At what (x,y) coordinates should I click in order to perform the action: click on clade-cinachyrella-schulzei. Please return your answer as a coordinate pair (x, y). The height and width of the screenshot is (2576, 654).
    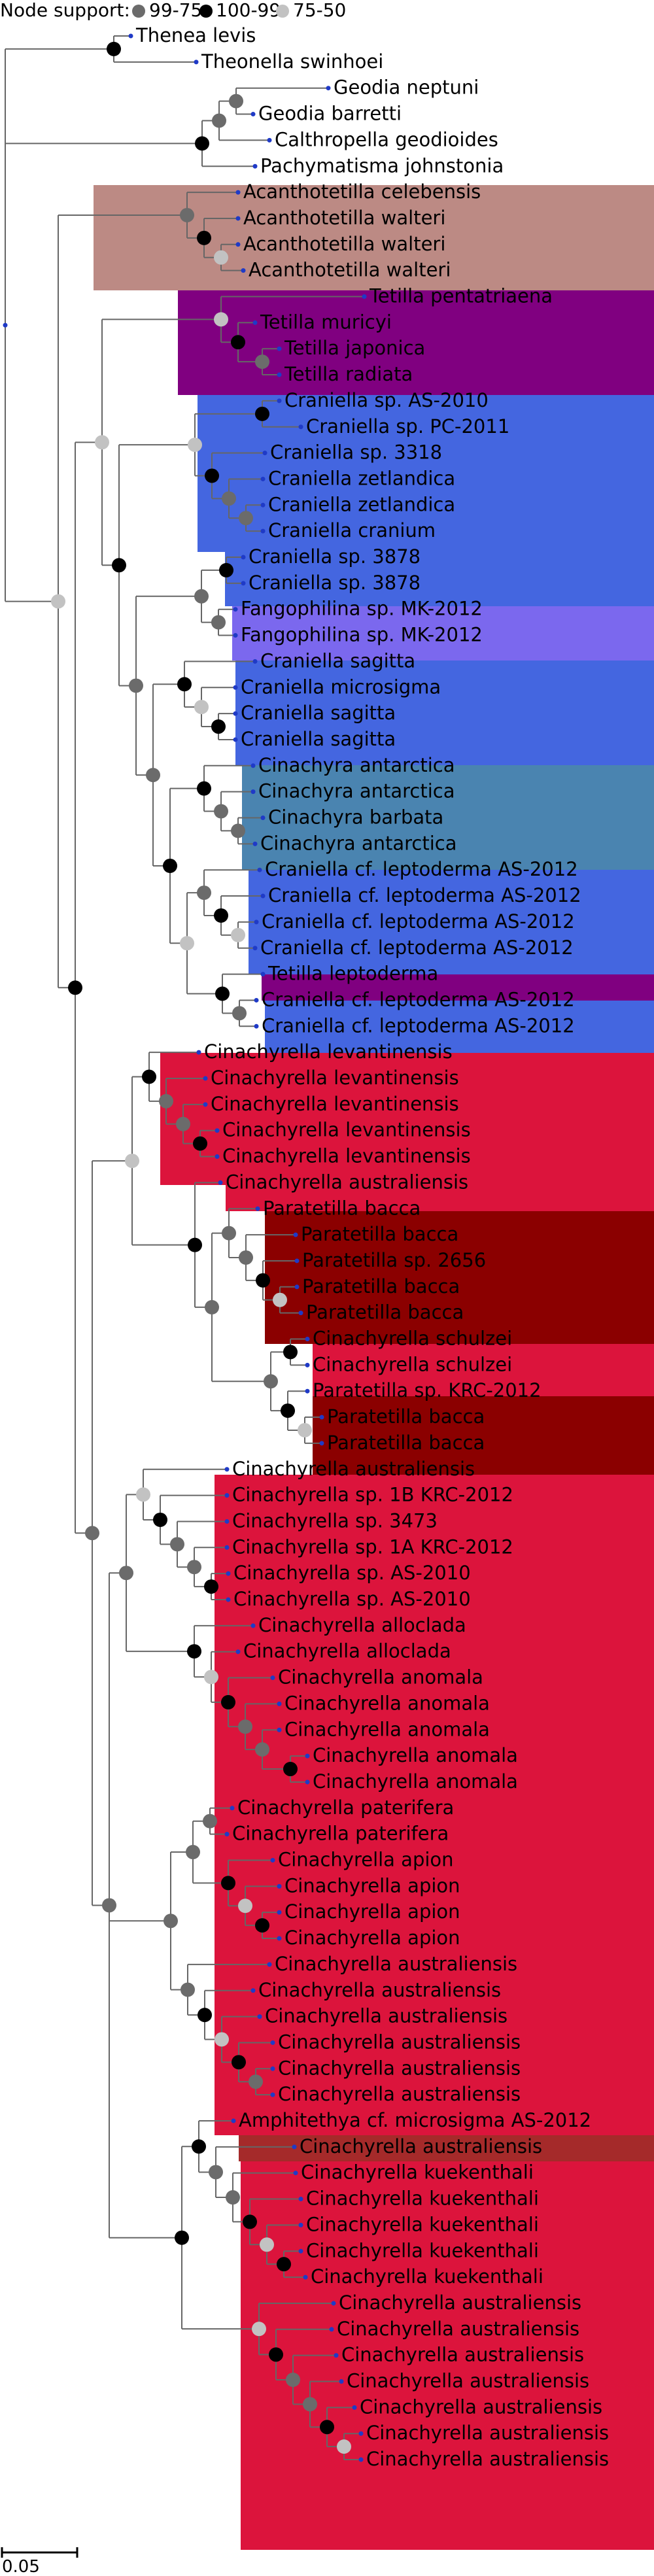
    Looking at the image, I should click on (483, 1370).